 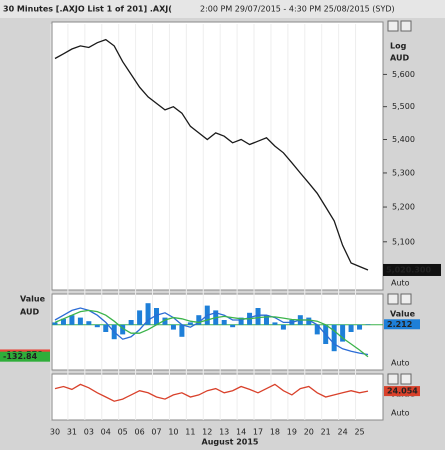 I want to click on right-label: Value, so click(x=403, y=314).